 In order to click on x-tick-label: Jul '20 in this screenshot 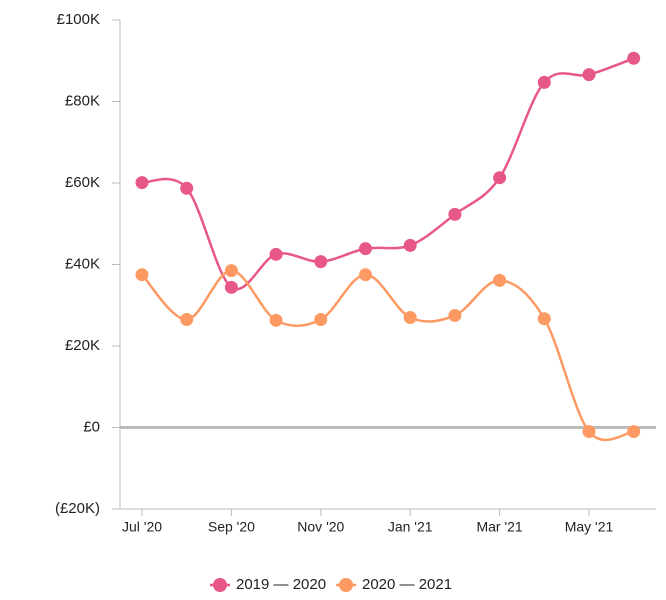, I will do `click(142, 527)`.